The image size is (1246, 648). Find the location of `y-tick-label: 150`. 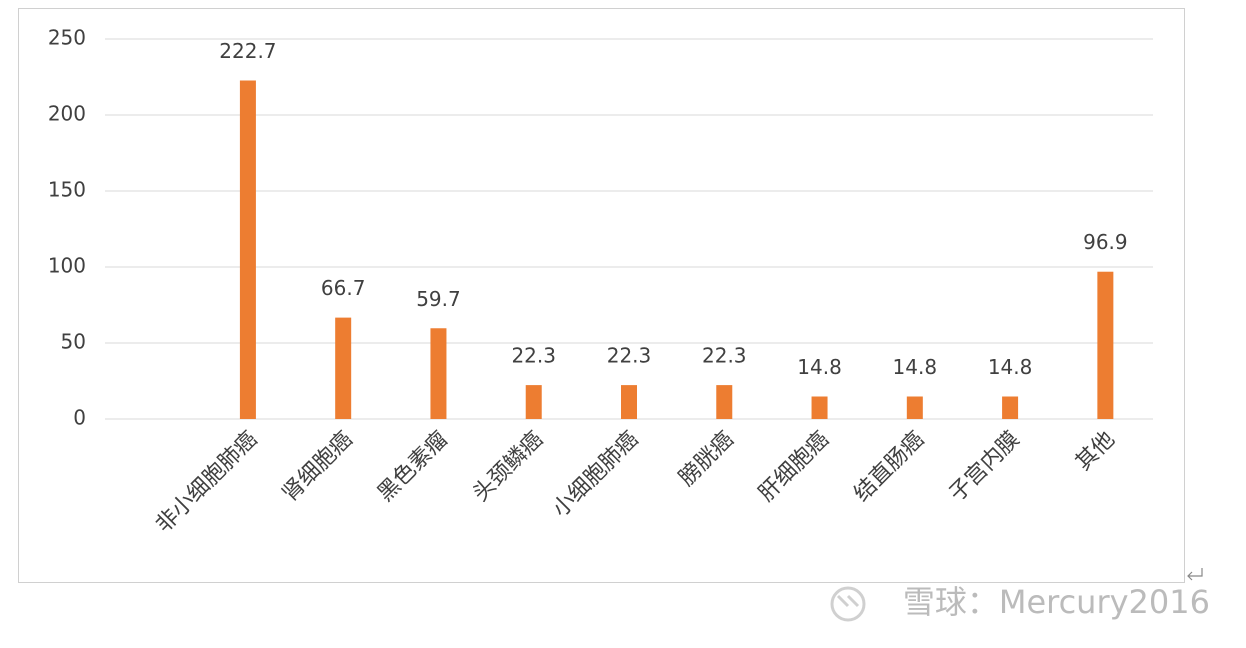

y-tick-label: 150 is located at coordinates (67, 190).